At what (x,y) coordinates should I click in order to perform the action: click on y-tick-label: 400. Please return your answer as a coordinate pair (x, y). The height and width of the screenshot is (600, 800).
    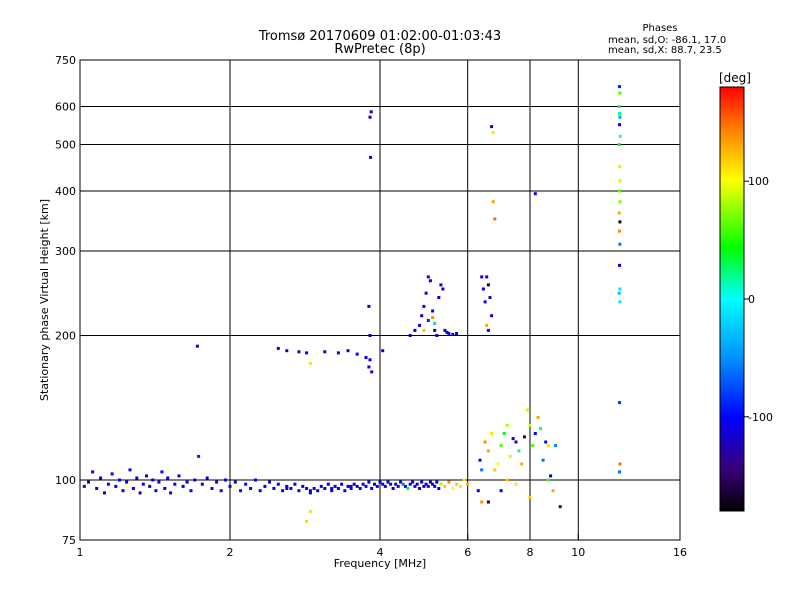
    Looking at the image, I should click on (65, 191).